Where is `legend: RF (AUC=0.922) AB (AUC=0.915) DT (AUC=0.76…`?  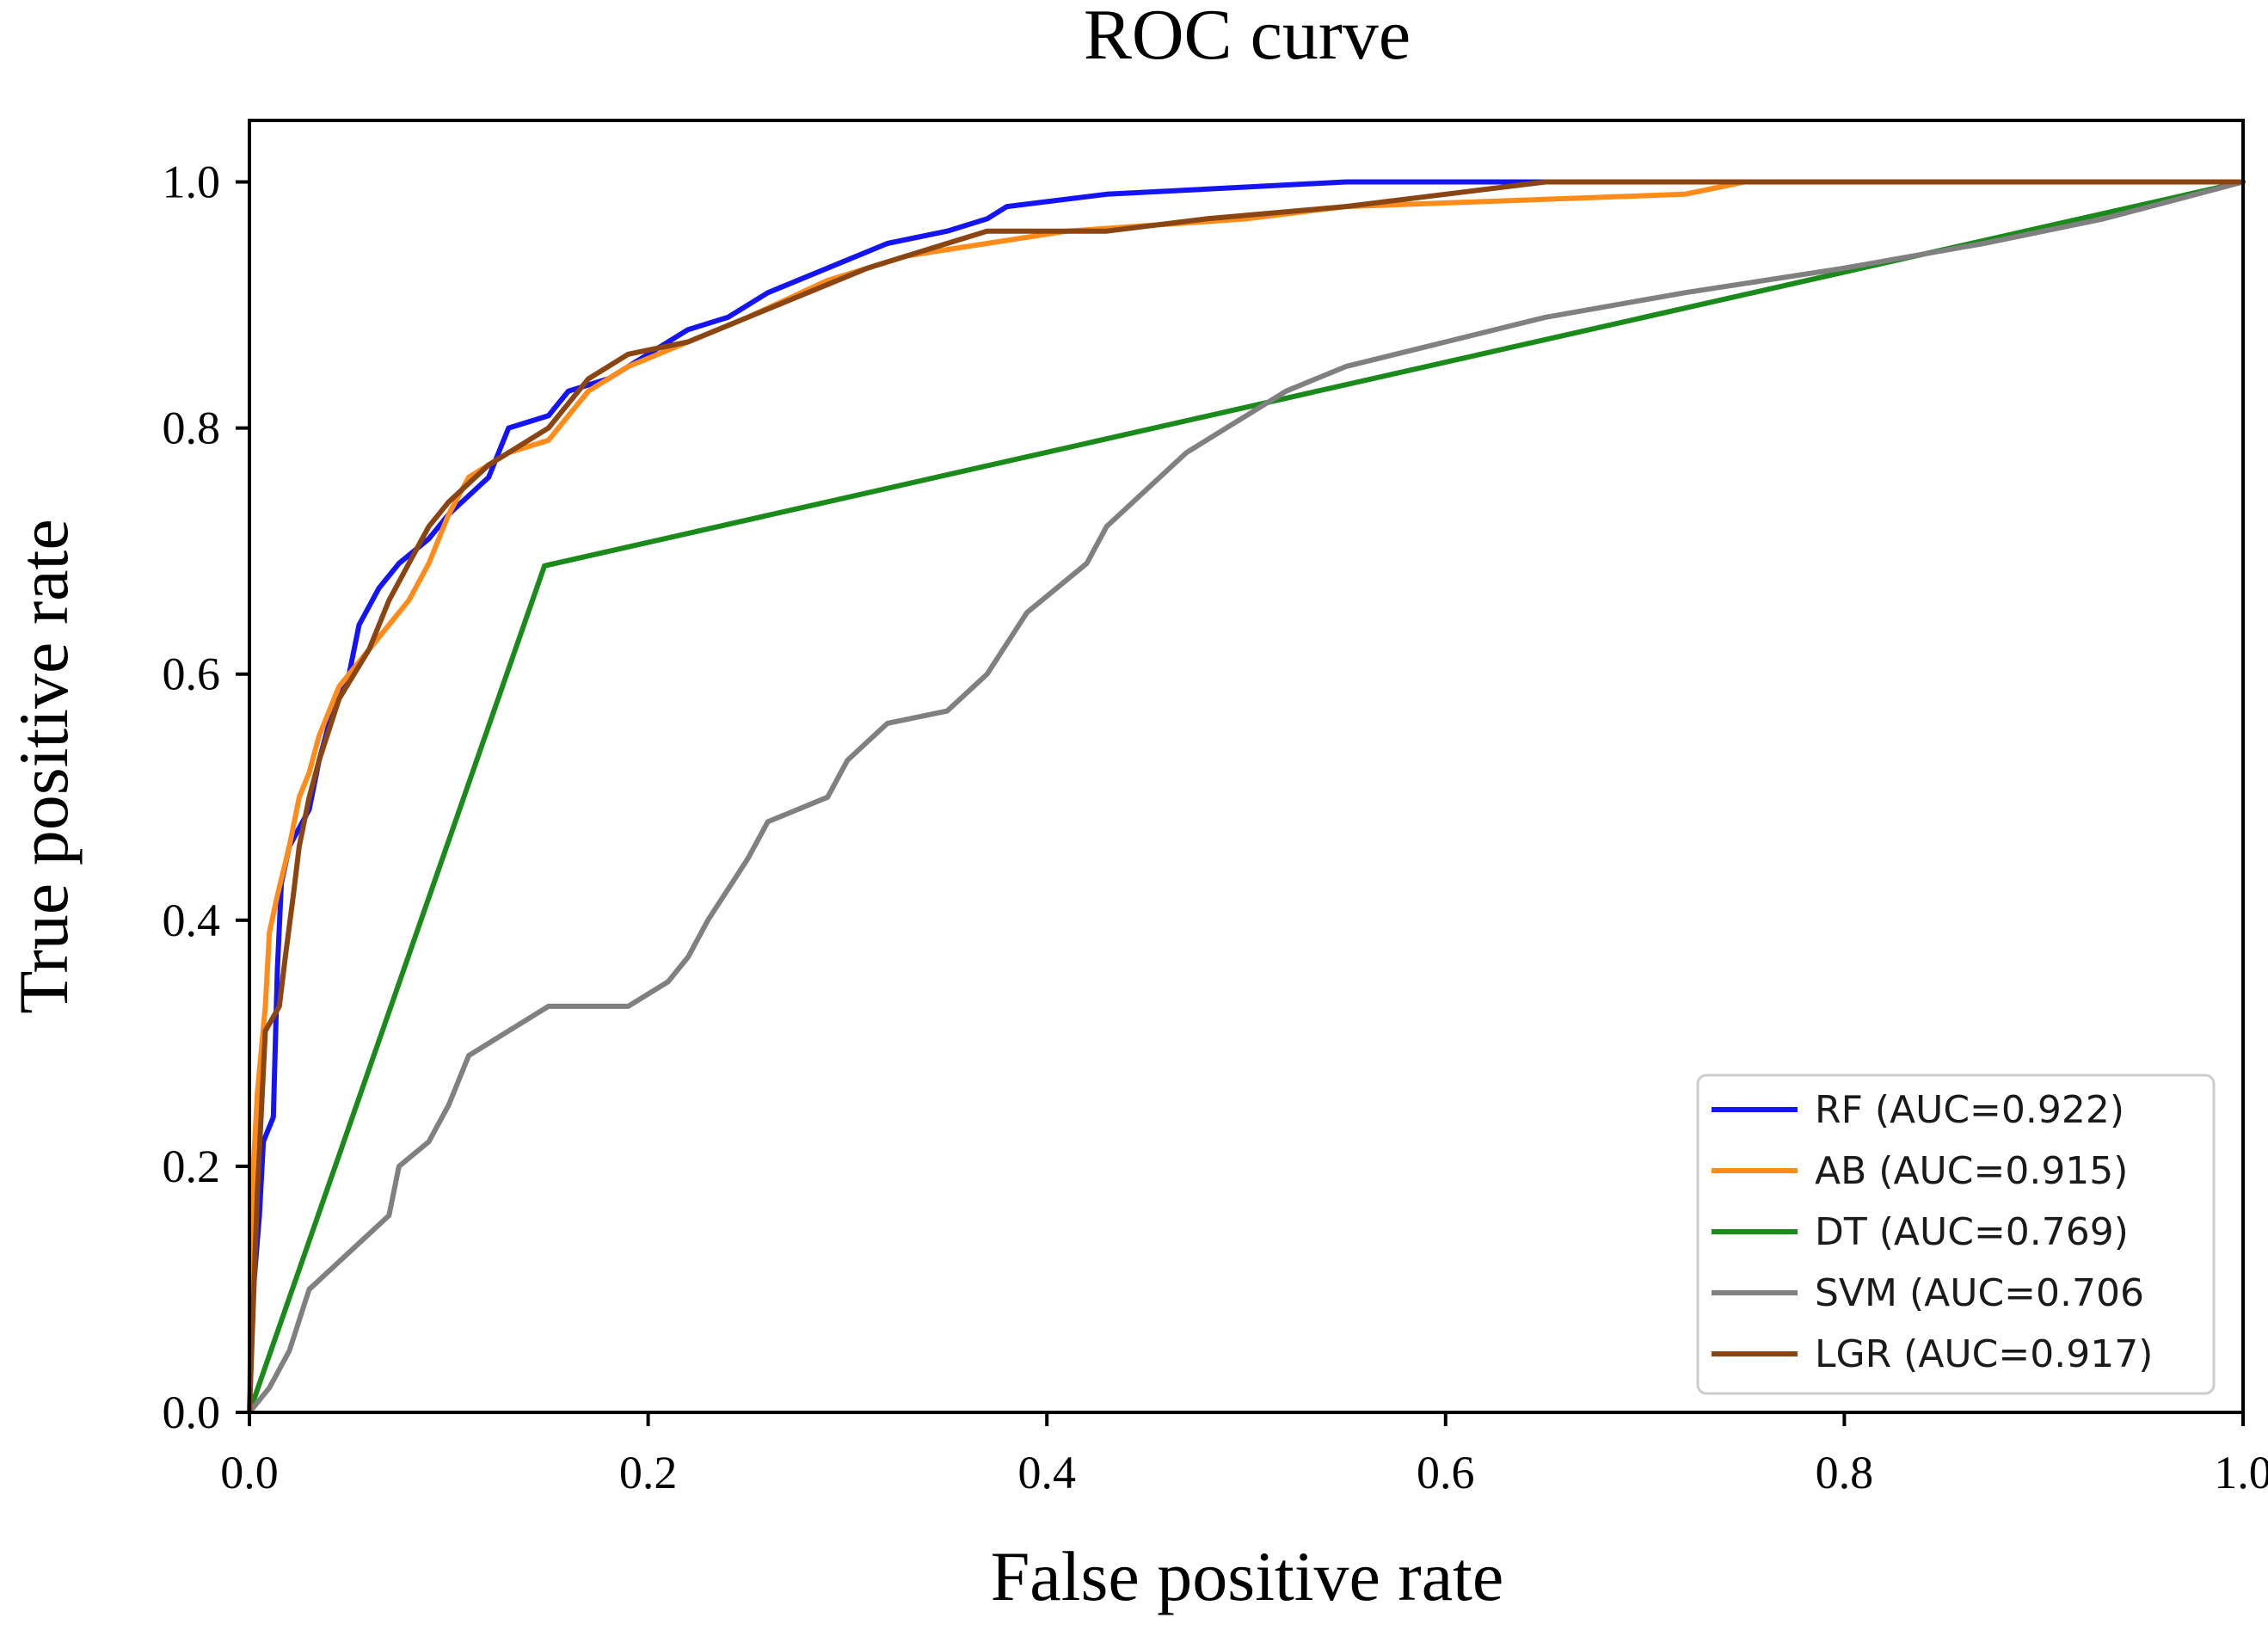
legend: RF (AUC=0.922) AB (AUC=0.915) DT (AUC=0.76… is located at coordinates (1956, 1234).